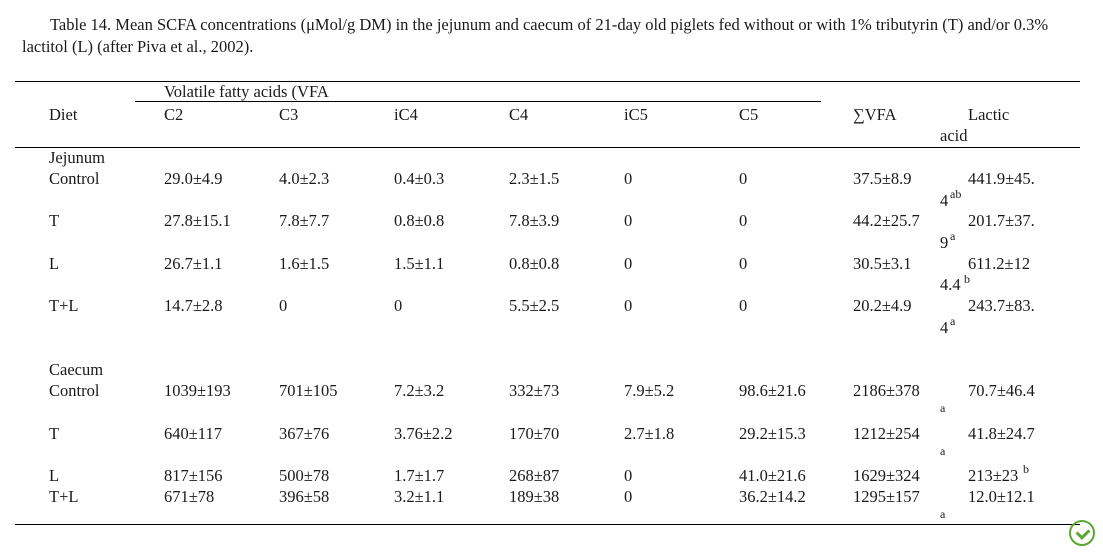 The image size is (1103, 554). What do you see at coordinates (547, 524) in the screenshot?
I see `table-bottom-rule` at bounding box center [547, 524].